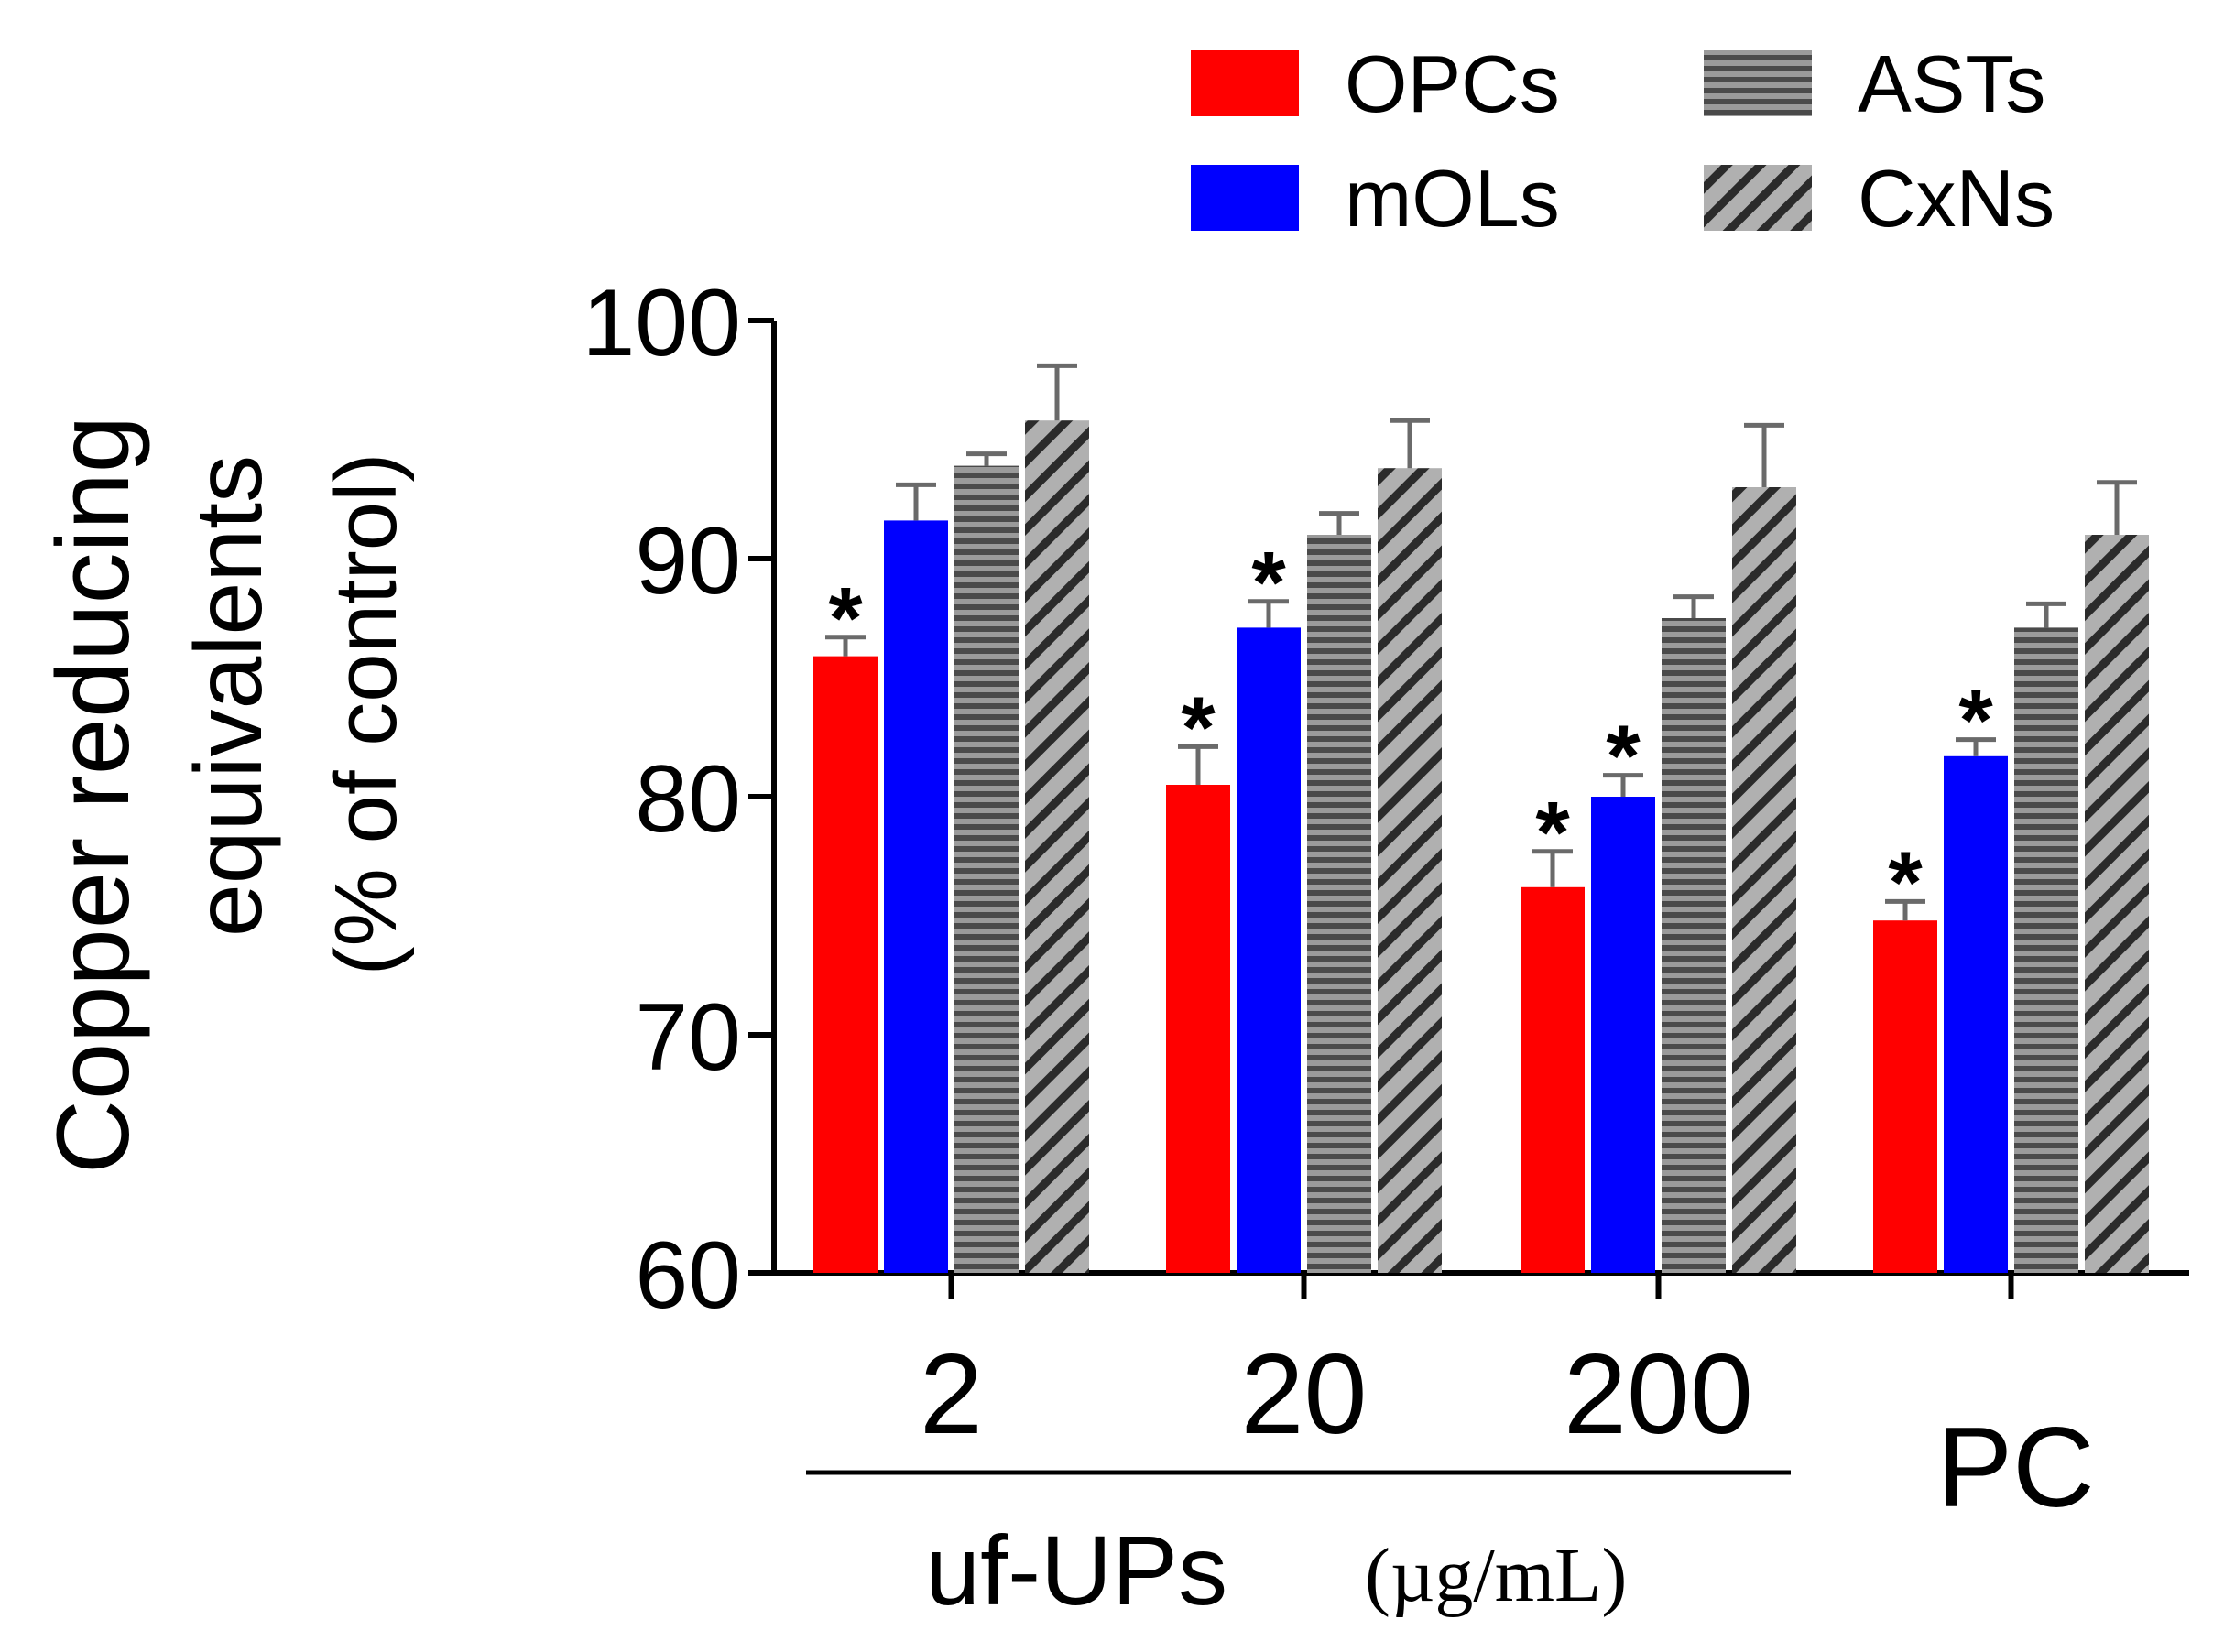 The height and width of the screenshot is (1652, 2224). I want to click on legend-swatch-mols, so click(1245, 198).